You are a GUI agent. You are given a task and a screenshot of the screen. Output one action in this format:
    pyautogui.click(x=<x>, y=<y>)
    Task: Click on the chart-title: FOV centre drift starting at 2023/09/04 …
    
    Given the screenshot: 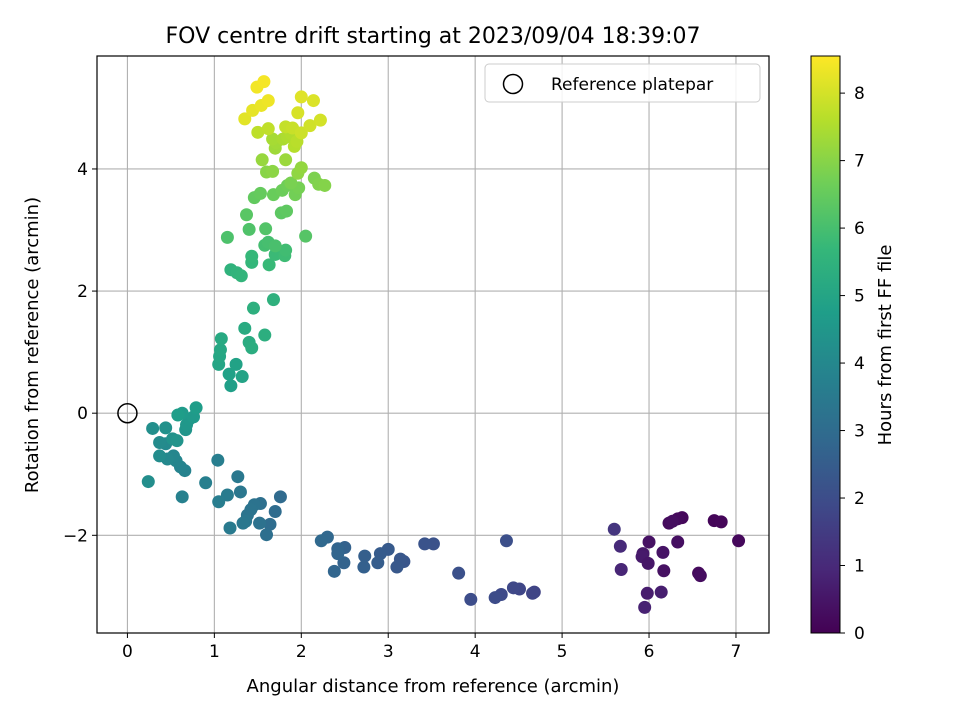 What is the action you would take?
    pyautogui.click(x=433, y=36)
    